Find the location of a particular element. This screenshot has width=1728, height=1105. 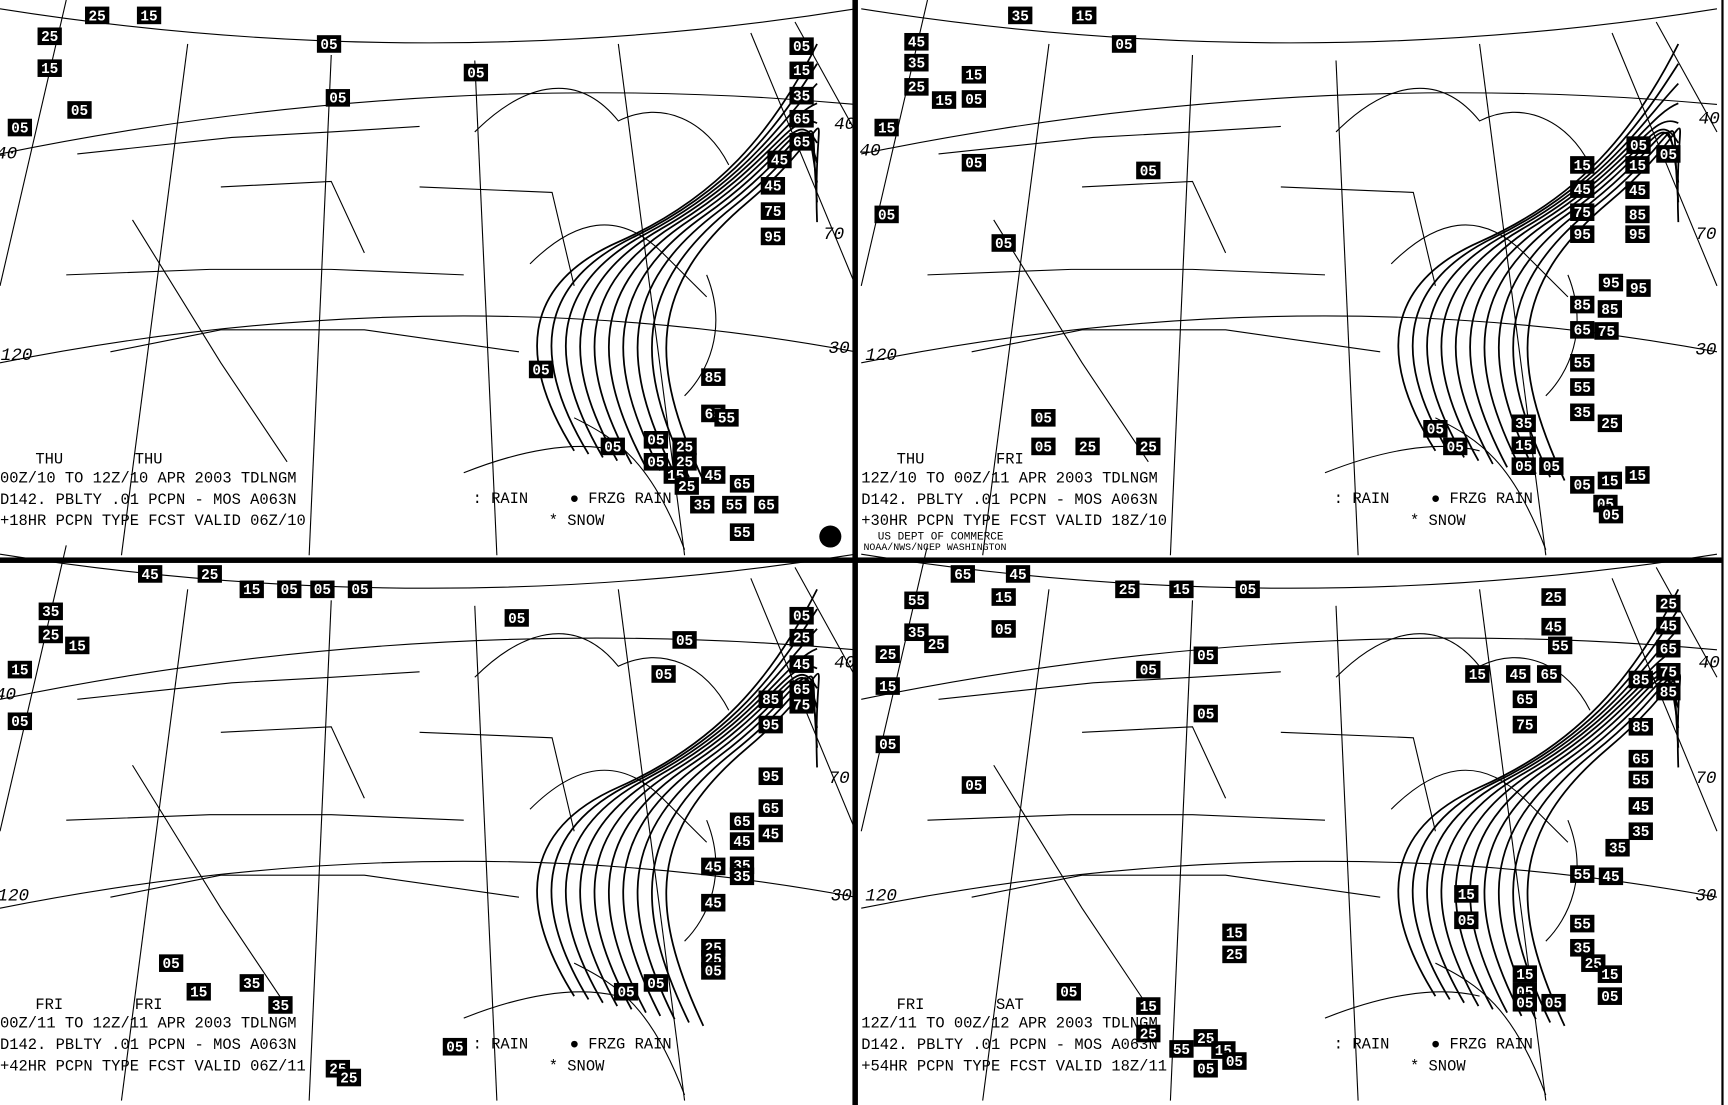

header-line: +54HR PCPN TYPE FCST VALID 18Z/11 is located at coordinates (1014, 1067).